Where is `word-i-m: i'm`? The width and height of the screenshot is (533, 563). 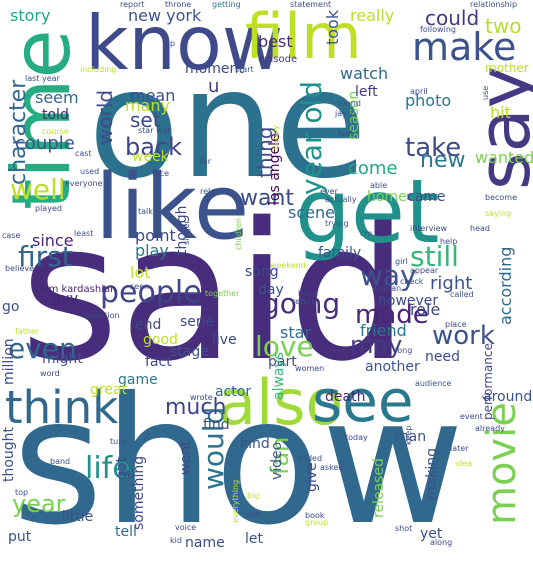
word-i-m: i'm is located at coordinates (366, 233).